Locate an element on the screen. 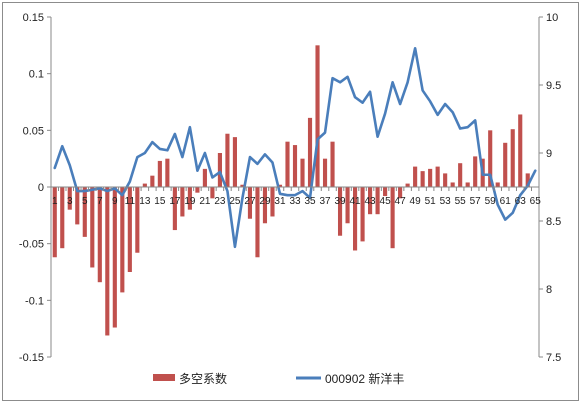  category-tick-label: 63 is located at coordinates (521, 201).